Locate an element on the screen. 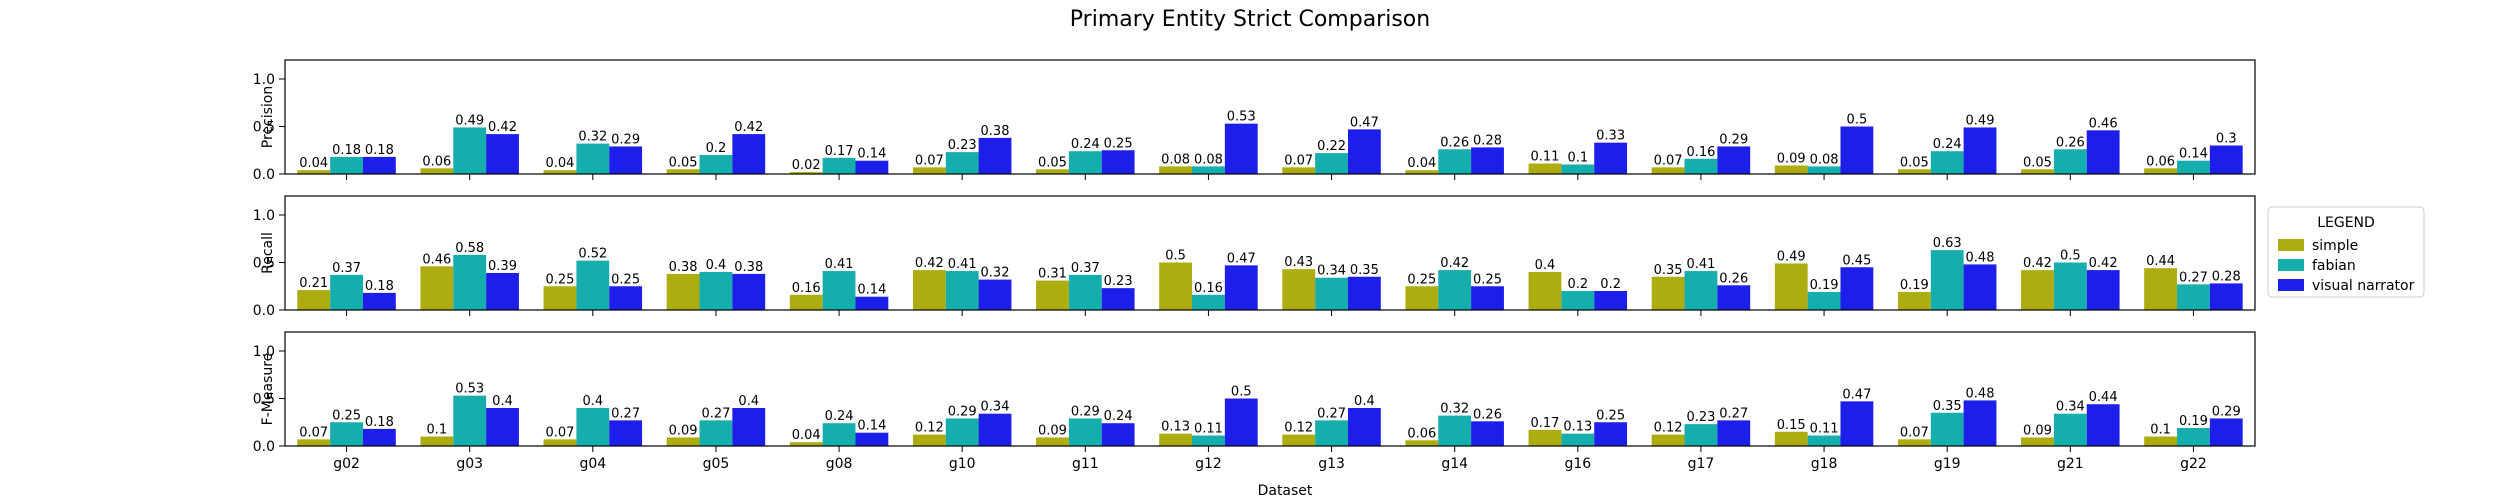 The image size is (2500, 500). bar-fabian-g19 is located at coordinates (1947, 280).